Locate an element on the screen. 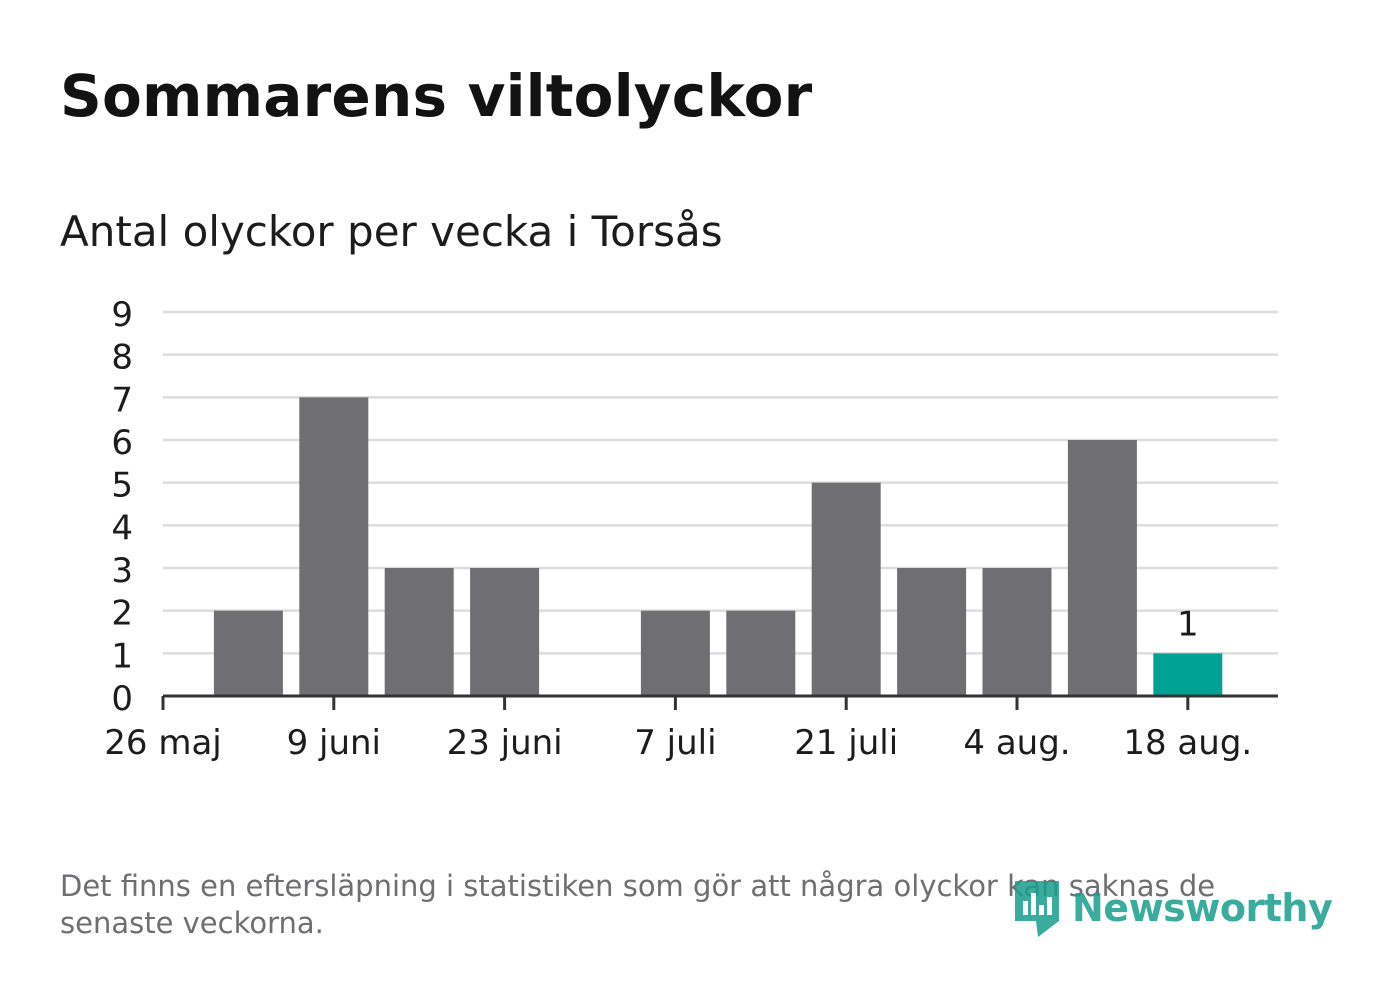  x-tick-label: 4 aug. is located at coordinates (1016, 743).